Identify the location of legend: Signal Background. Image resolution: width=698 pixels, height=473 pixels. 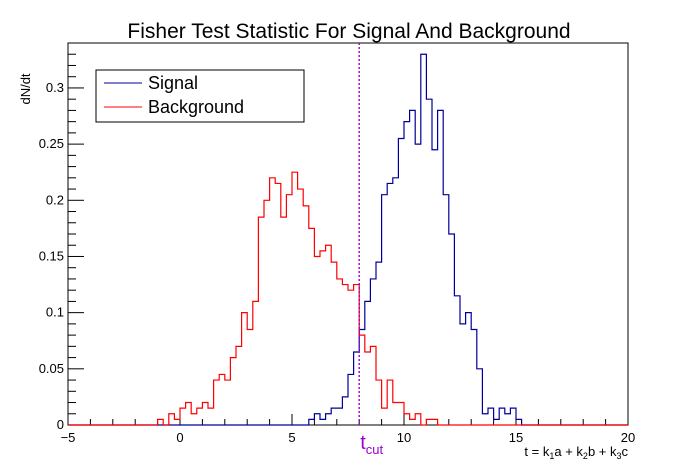
(200, 96).